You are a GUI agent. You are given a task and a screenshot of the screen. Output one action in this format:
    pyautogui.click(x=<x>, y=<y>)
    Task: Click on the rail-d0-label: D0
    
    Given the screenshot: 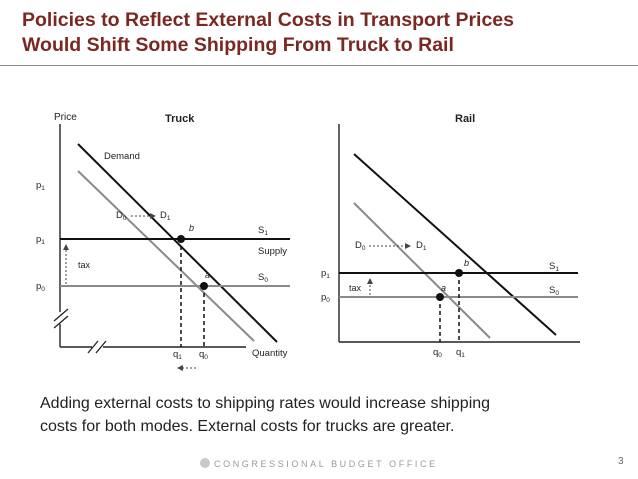 What is the action you would take?
    pyautogui.click(x=360, y=246)
    